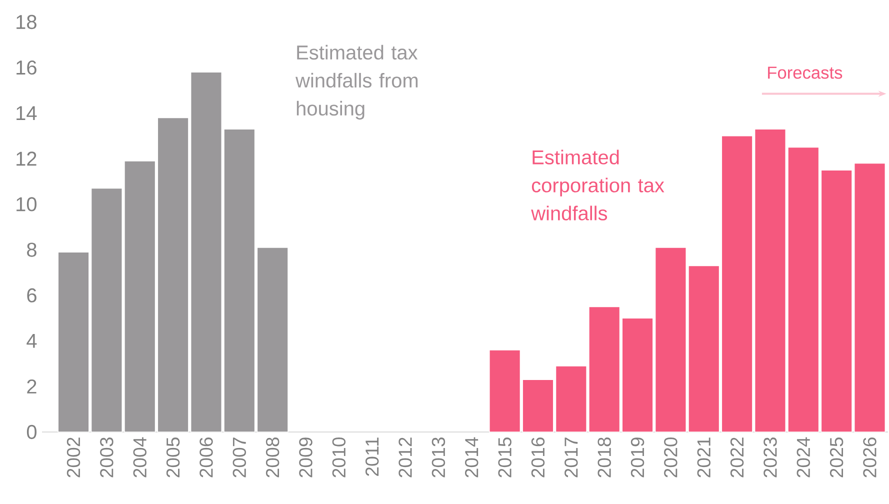  Describe the element at coordinates (206, 458) in the screenshot. I see `x-tick-label: 2006` at that location.